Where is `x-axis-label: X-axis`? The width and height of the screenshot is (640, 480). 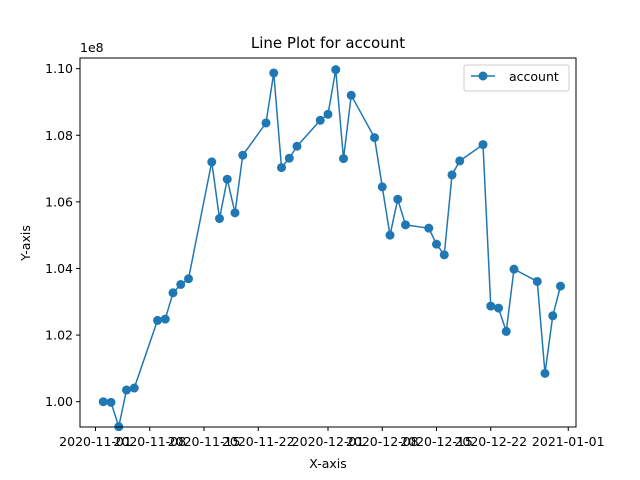
x-axis-label: X-axis is located at coordinates (328, 463).